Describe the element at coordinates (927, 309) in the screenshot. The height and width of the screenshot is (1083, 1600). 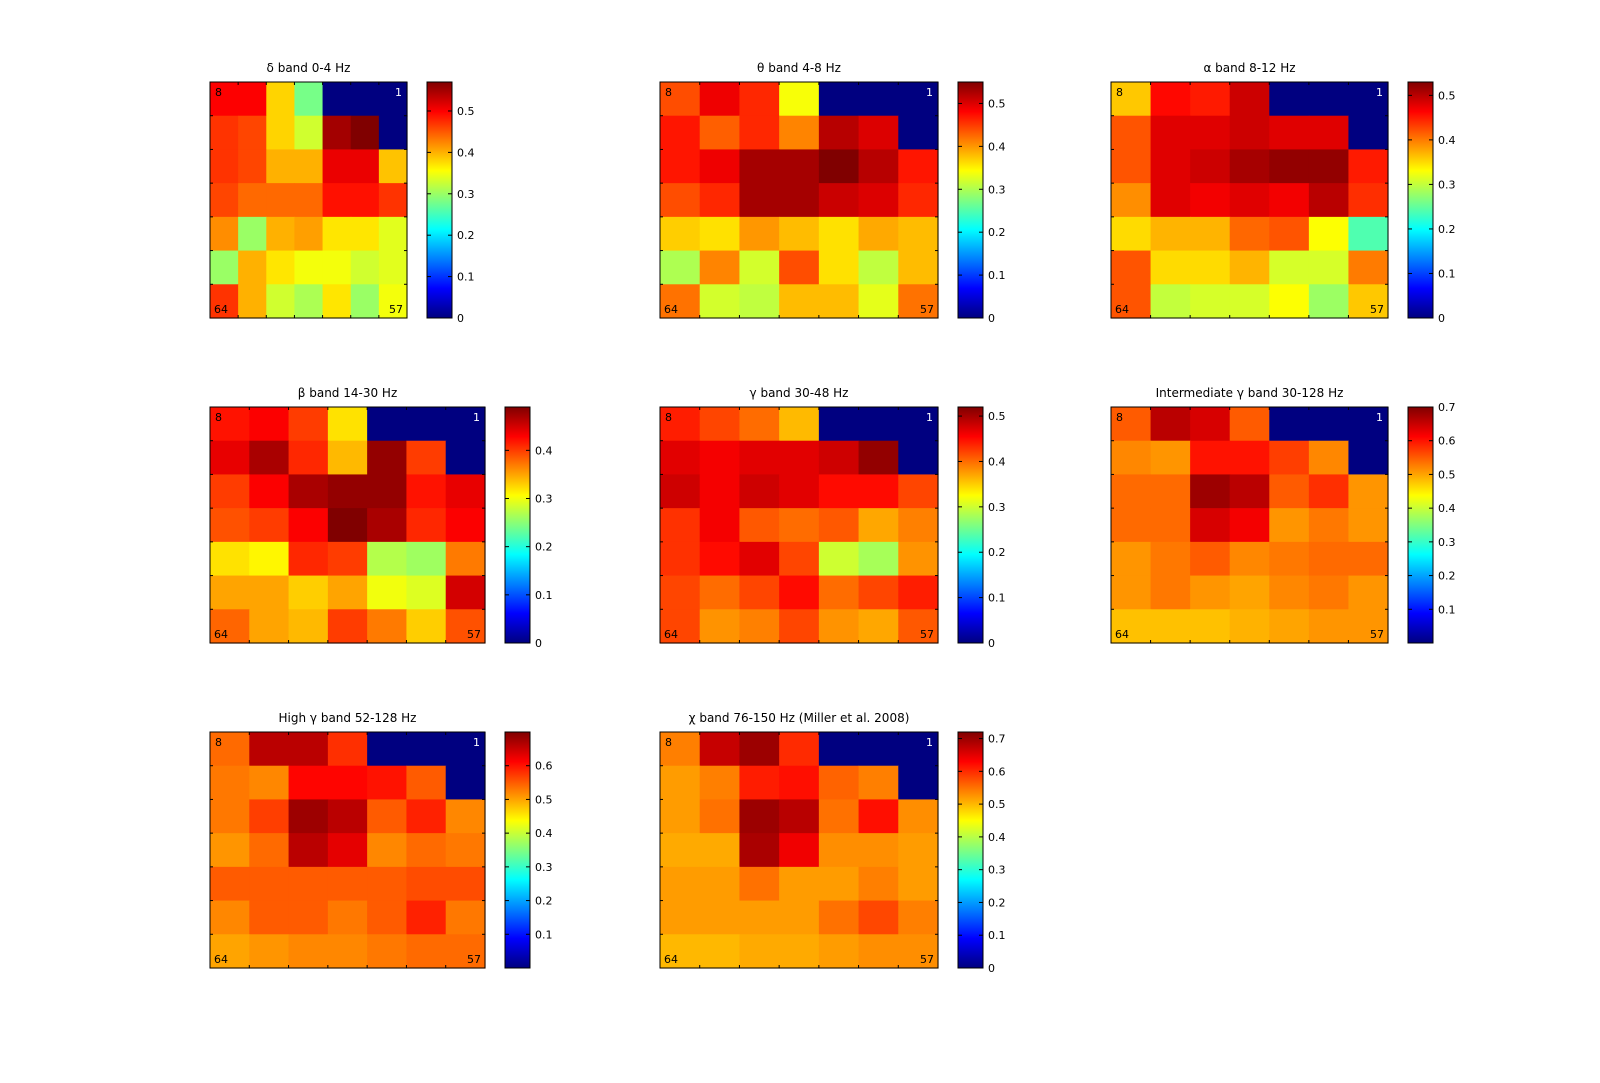
I see `corner-label-bottom-right: 57` at that location.